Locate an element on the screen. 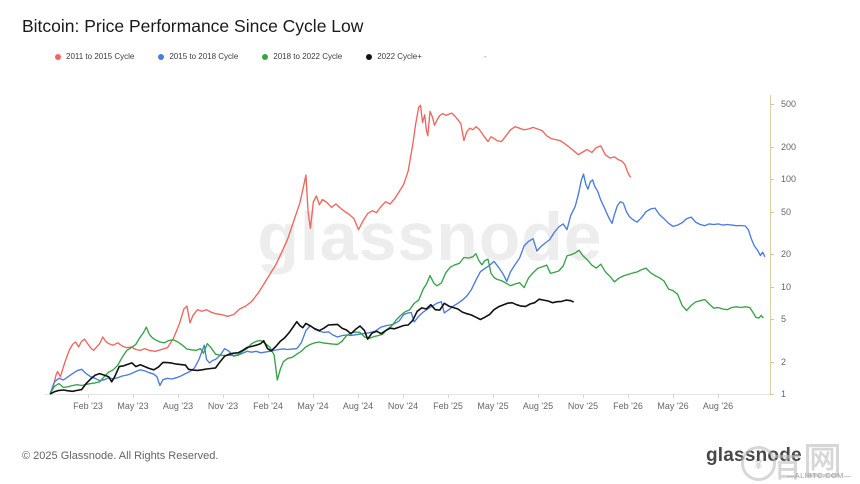 The width and height of the screenshot is (860, 484). x-tick-label: Feb '25 is located at coordinates (448, 406).